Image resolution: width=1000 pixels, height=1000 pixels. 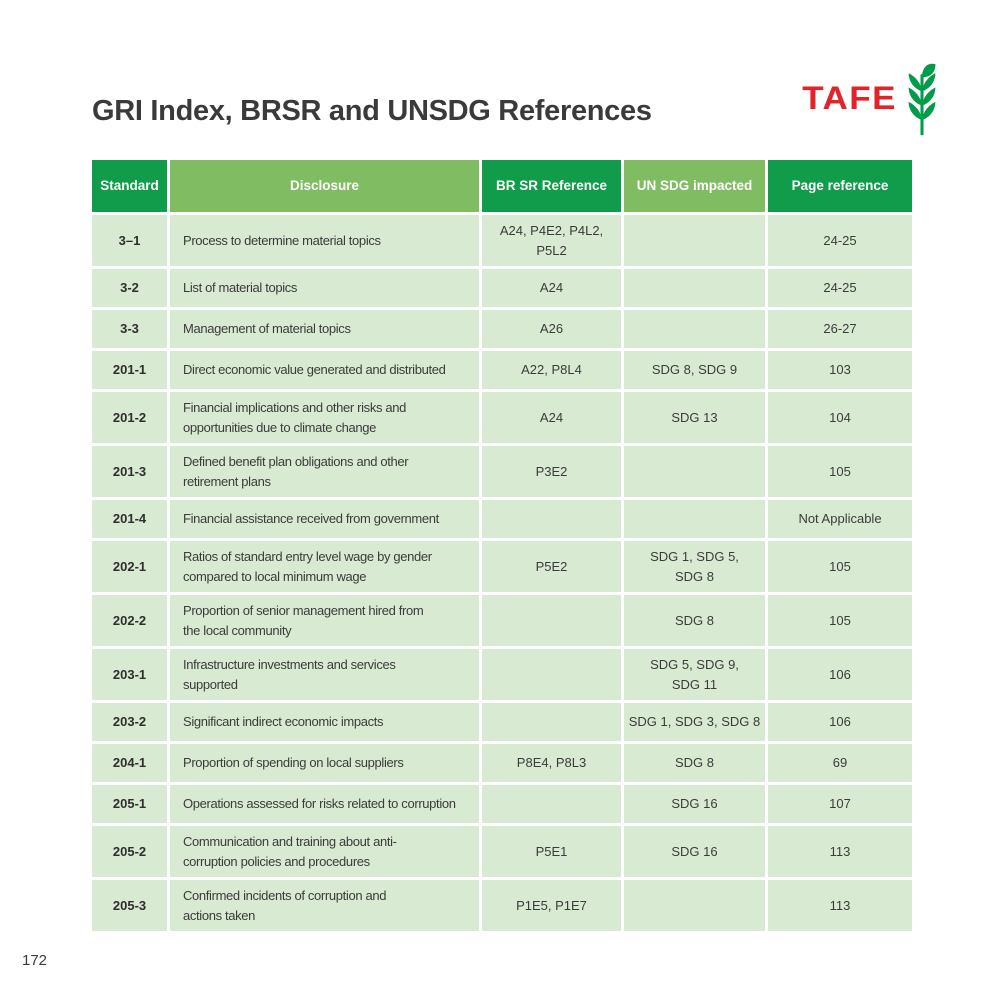 I want to click on cell-unsdg: SDG 5, SDG 9, SDG 11, so click(x=694, y=674).